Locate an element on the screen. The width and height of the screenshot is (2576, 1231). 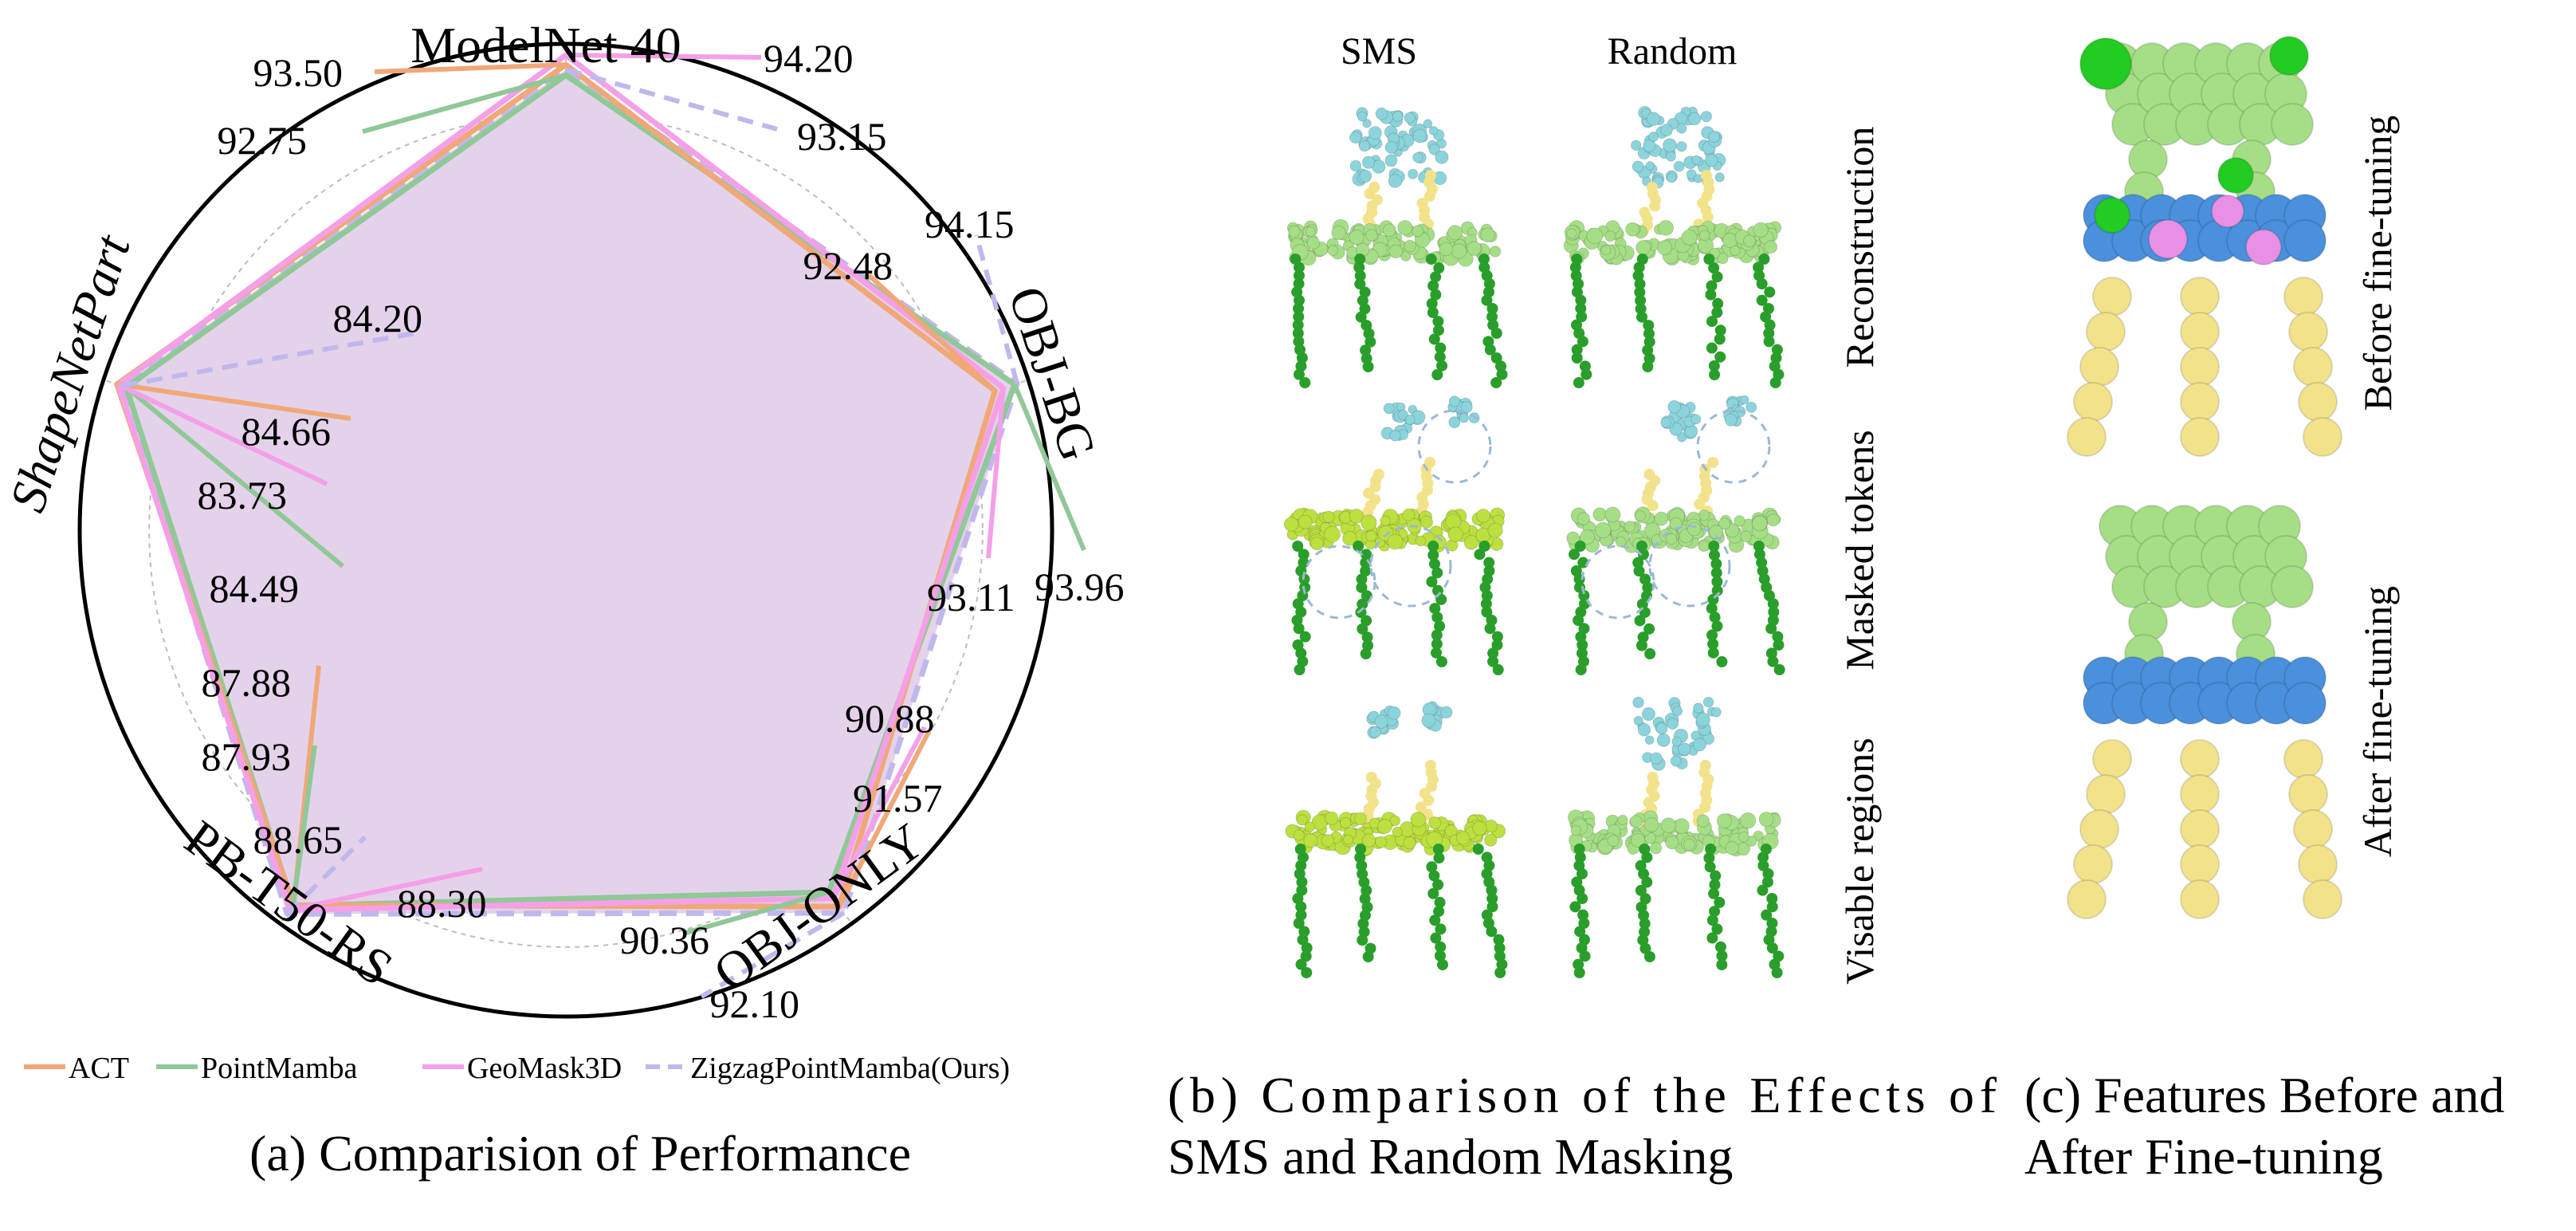
value-label-pointmamba: 90.36 is located at coordinates (665, 940).